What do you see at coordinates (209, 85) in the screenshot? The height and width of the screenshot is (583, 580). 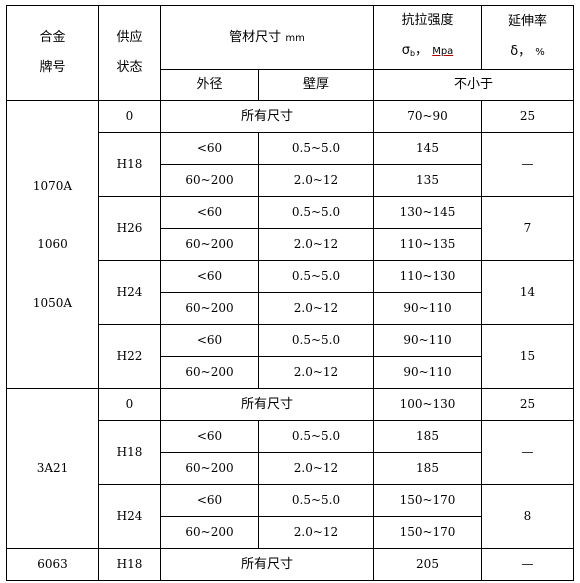 I see `outer-diameter-header: 外径` at bounding box center [209, 85].